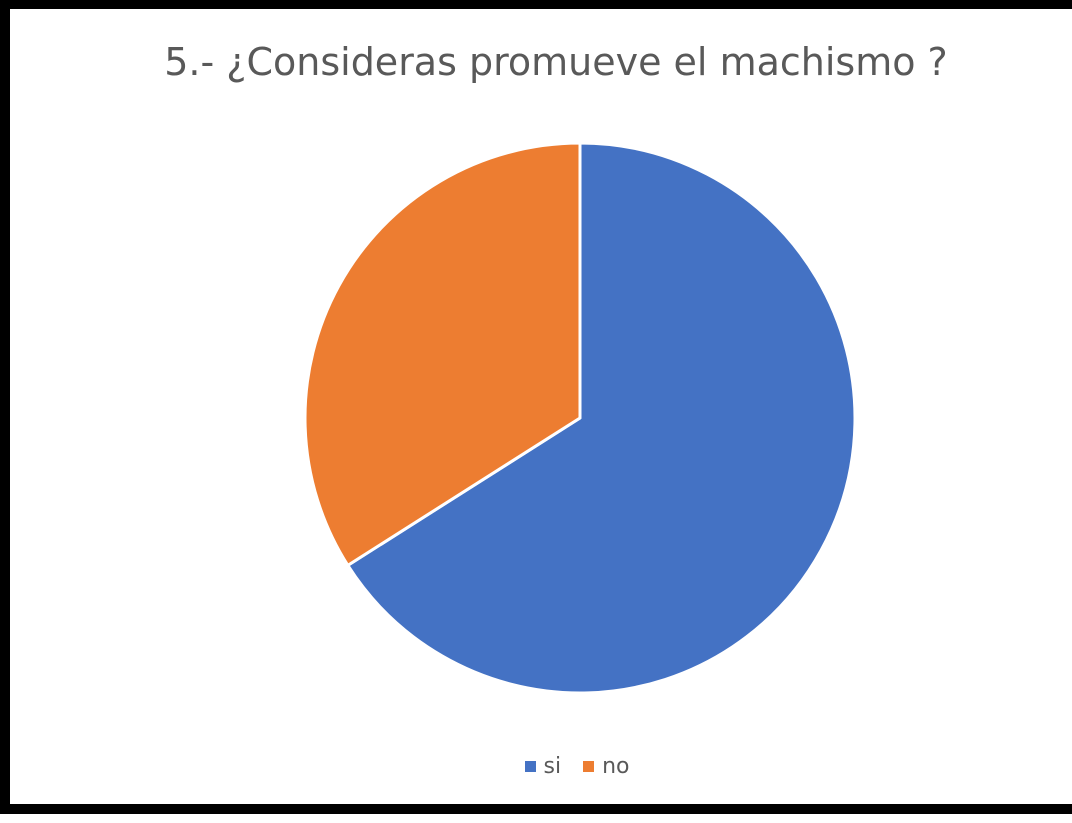 The image size is (1072, 823). What do you see at coordinates (616, 766) in the screenshot?
I see `legend-label-no: no` at bounding box center [616, 766].